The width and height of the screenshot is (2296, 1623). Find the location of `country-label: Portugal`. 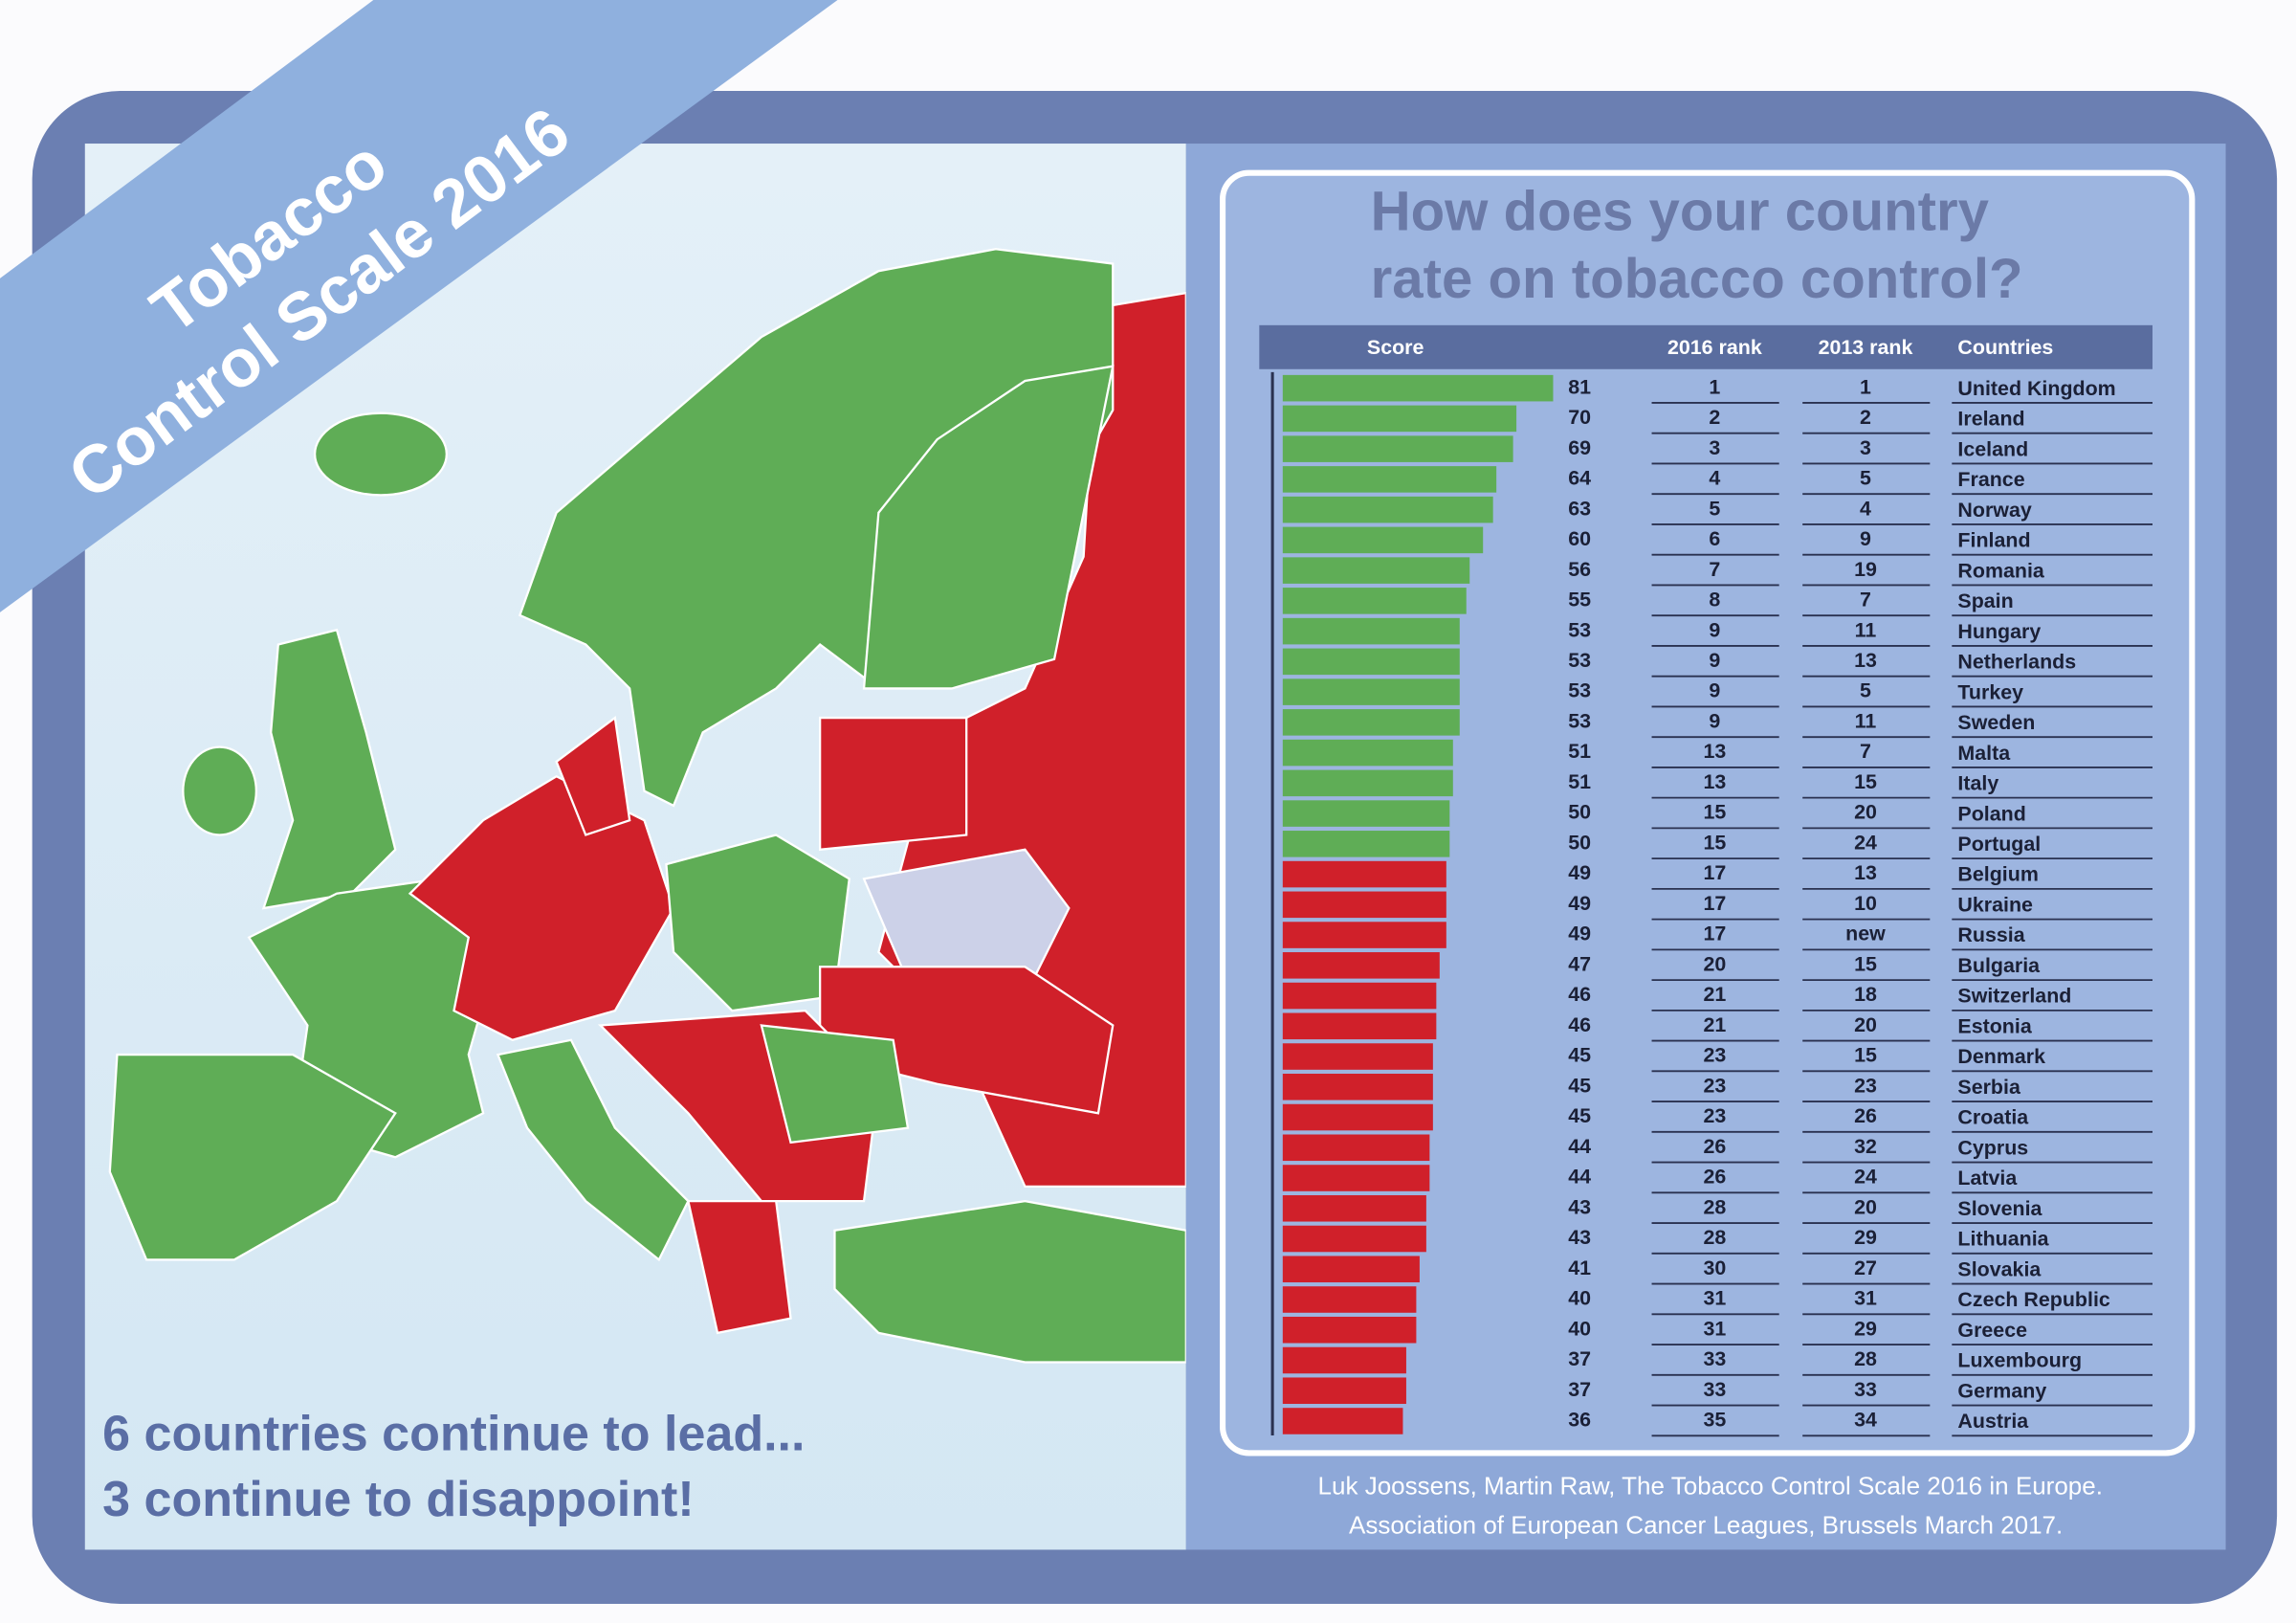

country-label: Portugal is located at coordinates (1999, 844).